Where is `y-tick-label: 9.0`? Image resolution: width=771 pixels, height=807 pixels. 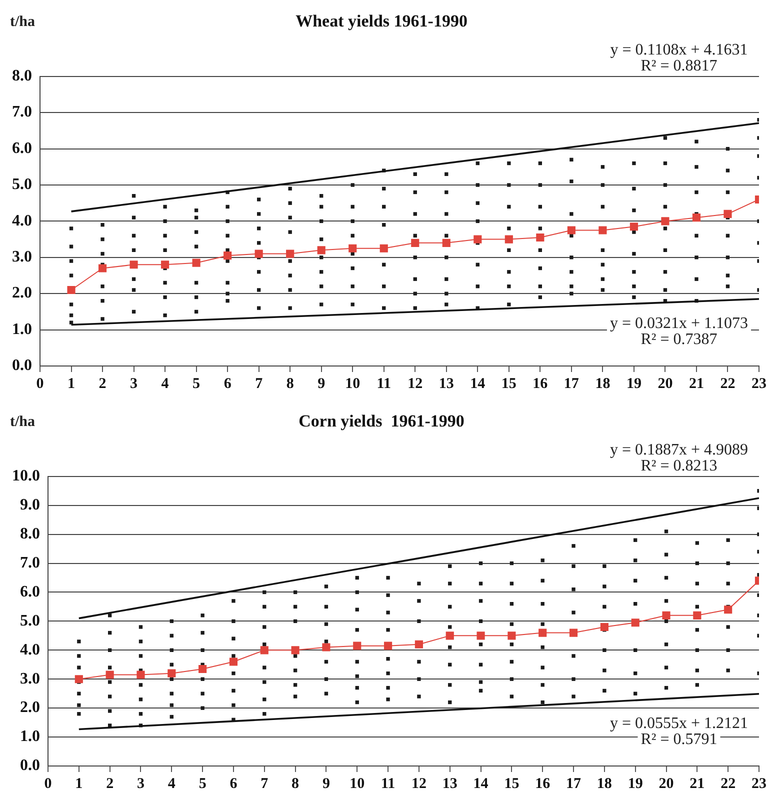 y-tick-label: 9.0 is located at coordinates (30, 505).